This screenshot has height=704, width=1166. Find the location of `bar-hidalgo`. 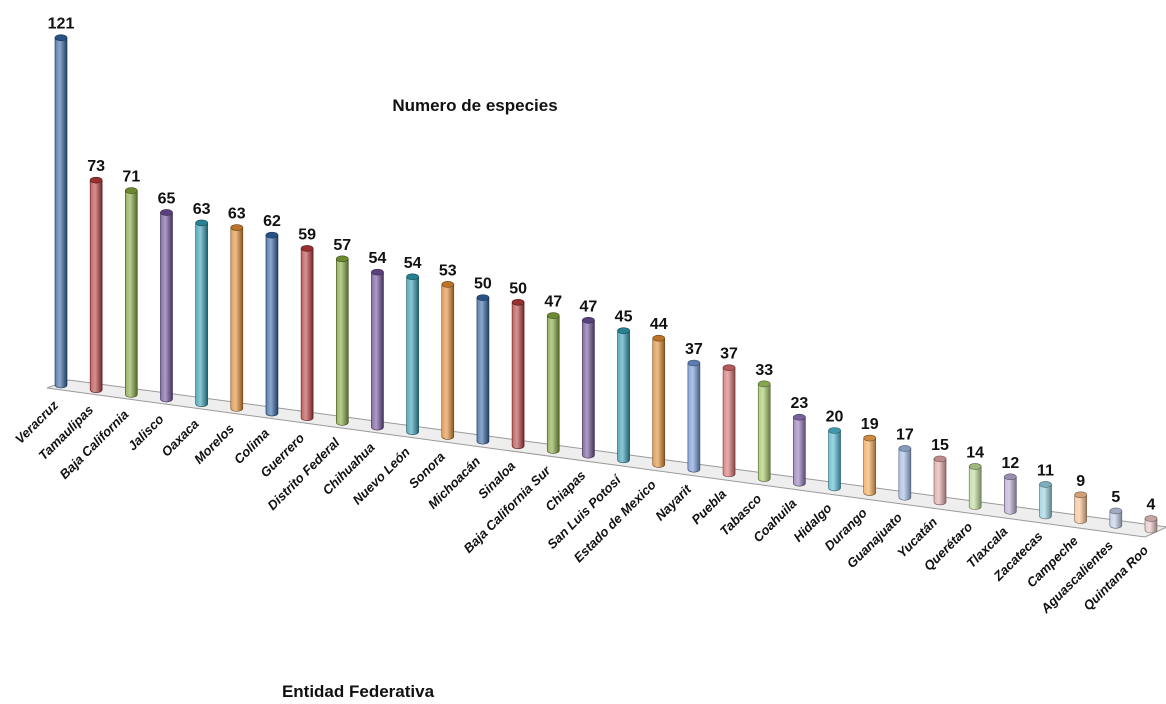

bar-hidalgo is located at coordinates (834, 459).